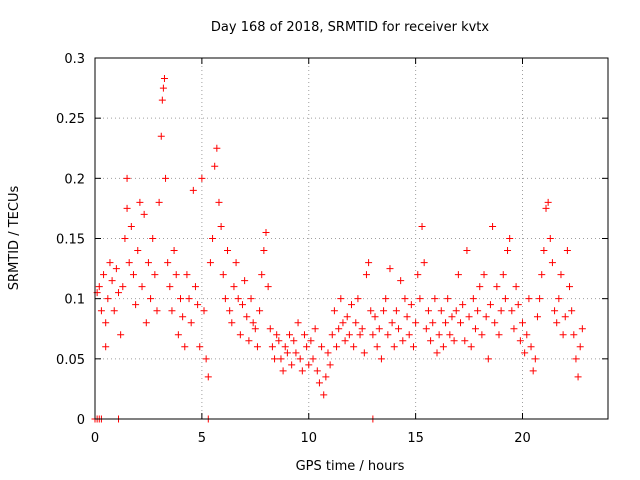 Image resolution: width=640 pixels, height=480 pixels. I want to click on y-tick-label: 0.25, so click(70, 119).